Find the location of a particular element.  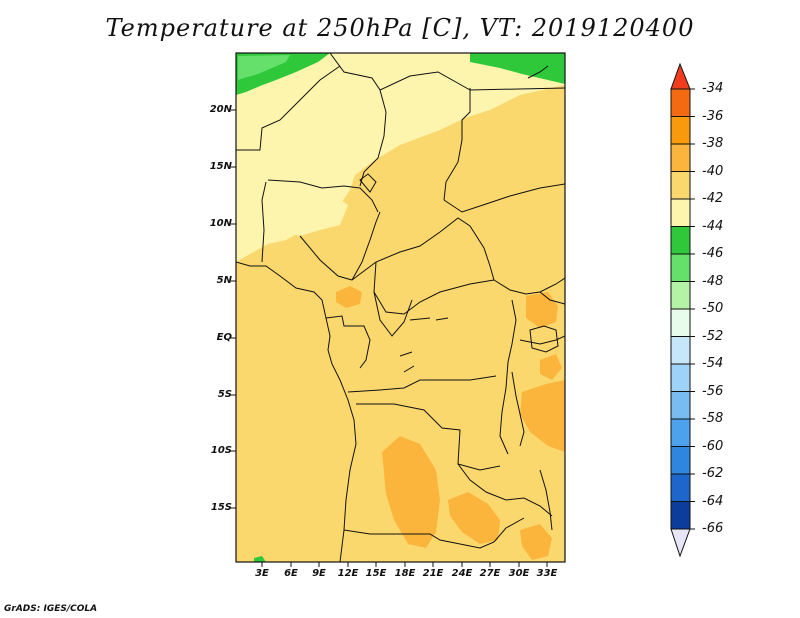

lat-label-20n: 20N is located at coordinates (220, 109).